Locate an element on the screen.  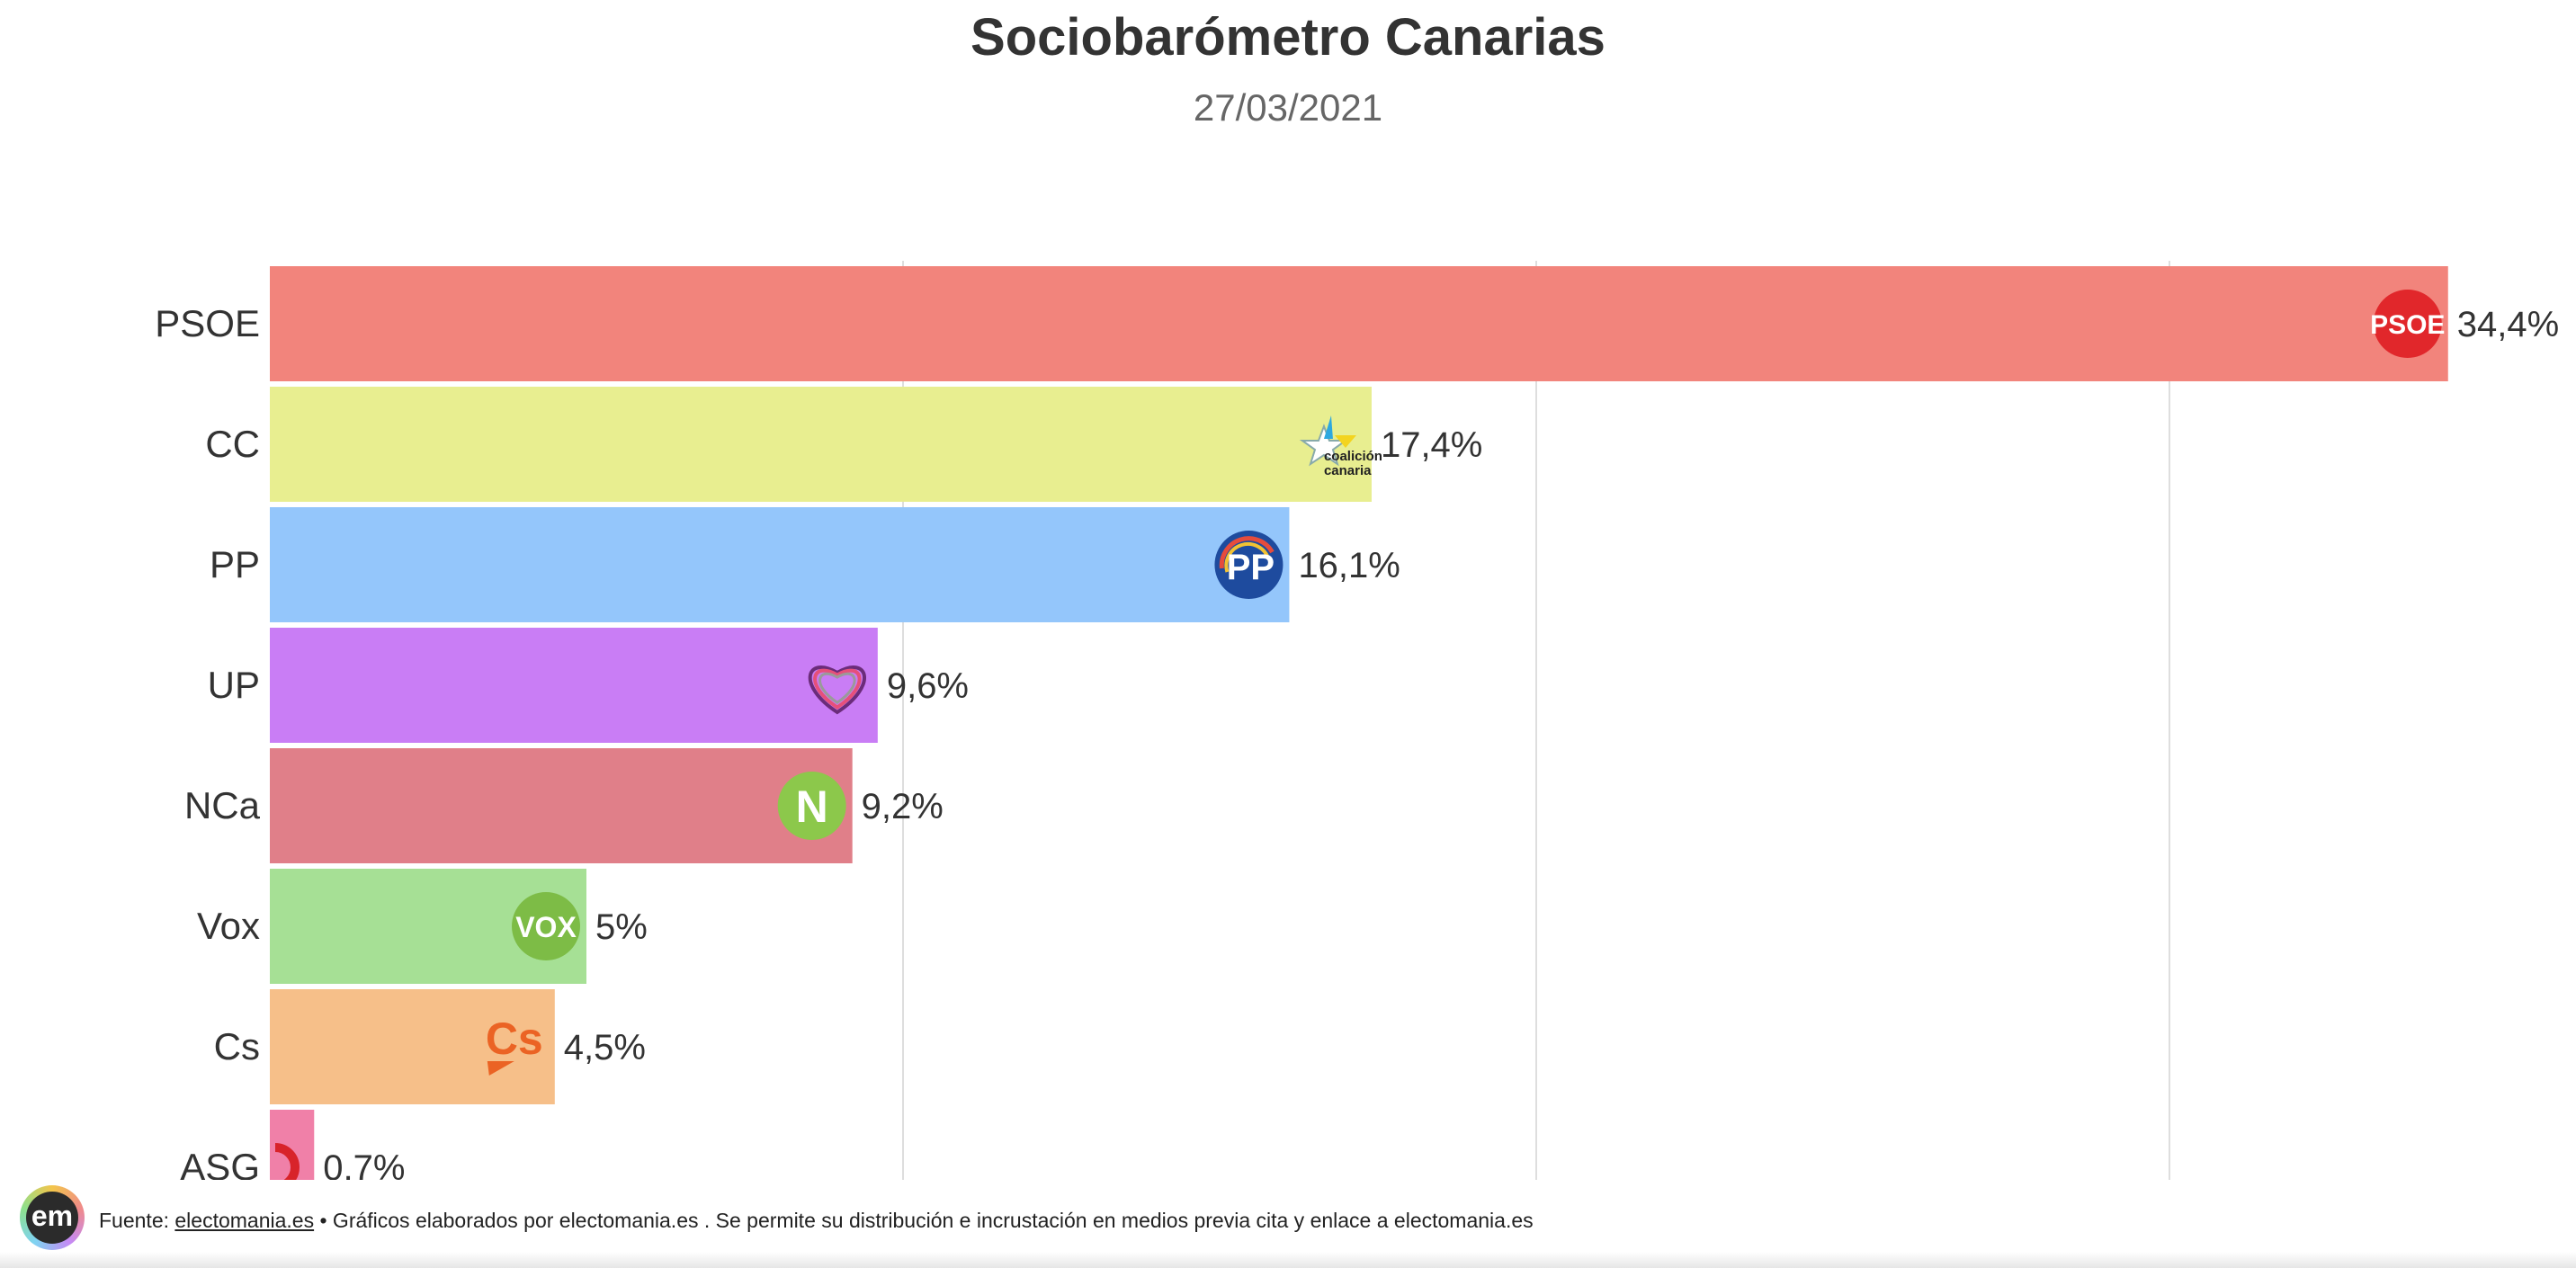
footer-shadow is located at coordinates (1288, 1260).